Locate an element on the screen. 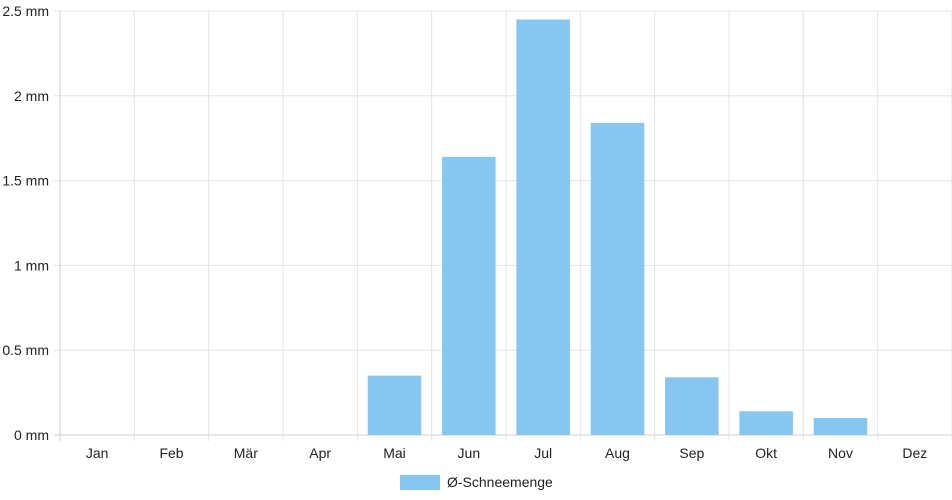  x-tick-label: Mär is located at coordinates (246, 453).